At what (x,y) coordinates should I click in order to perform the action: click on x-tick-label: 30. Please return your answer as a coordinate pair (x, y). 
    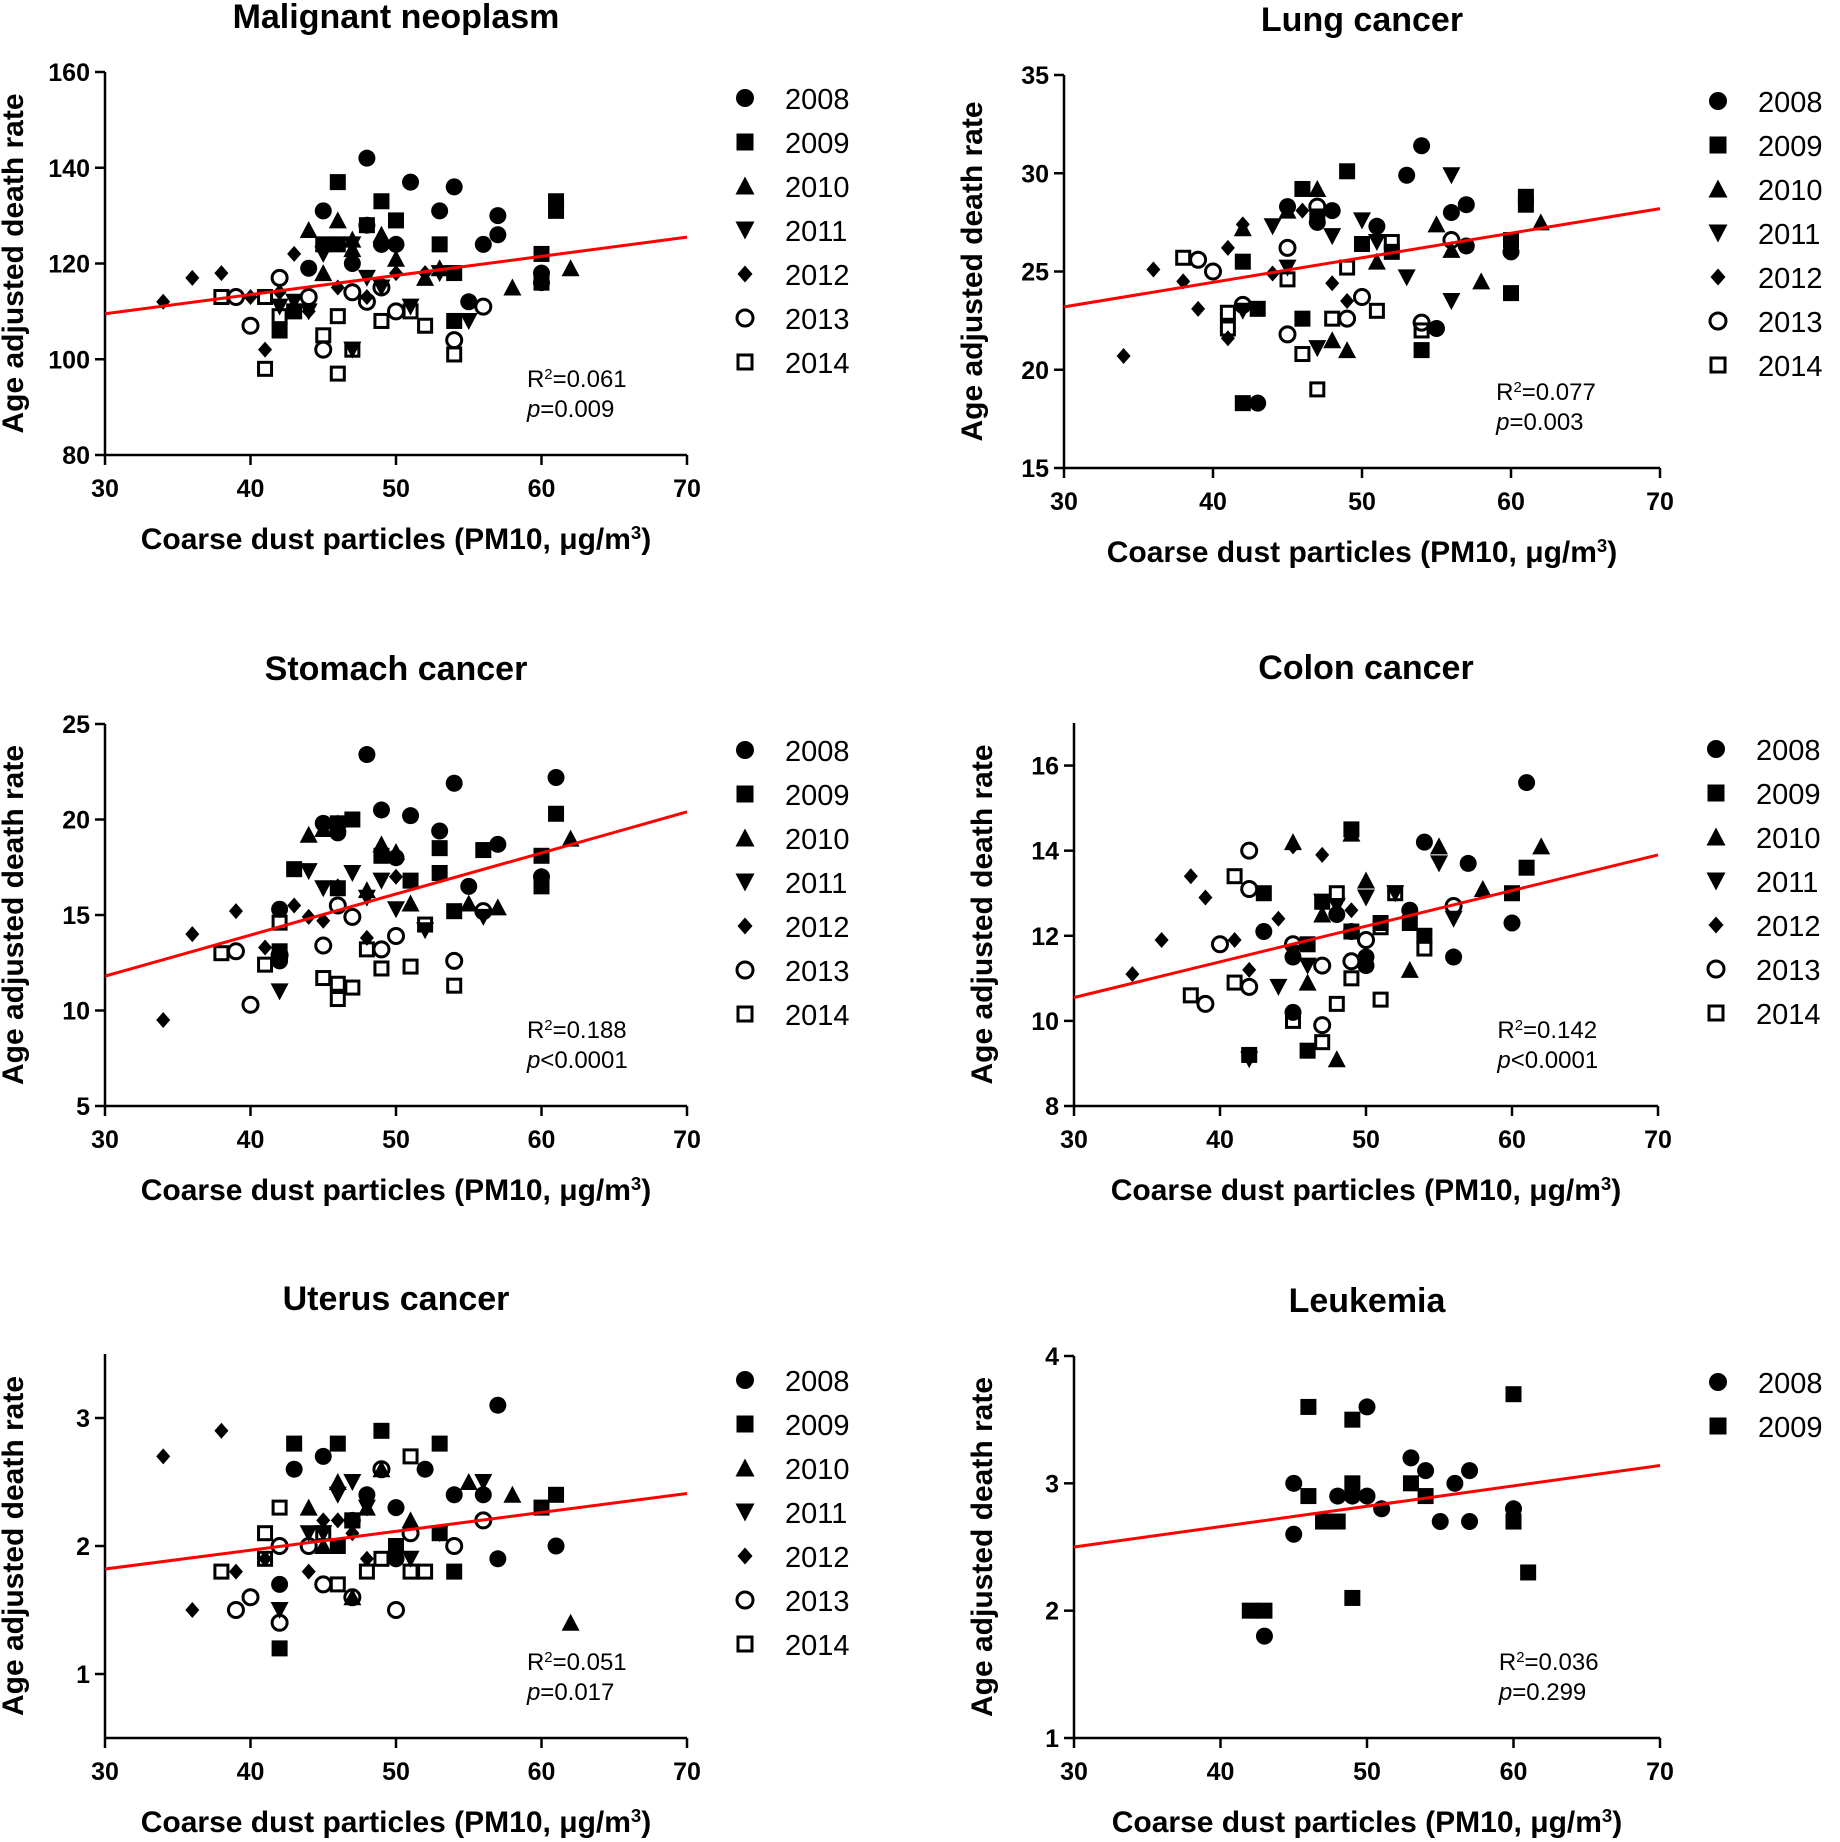
    Looking at the image, I should click on (1064, 502).